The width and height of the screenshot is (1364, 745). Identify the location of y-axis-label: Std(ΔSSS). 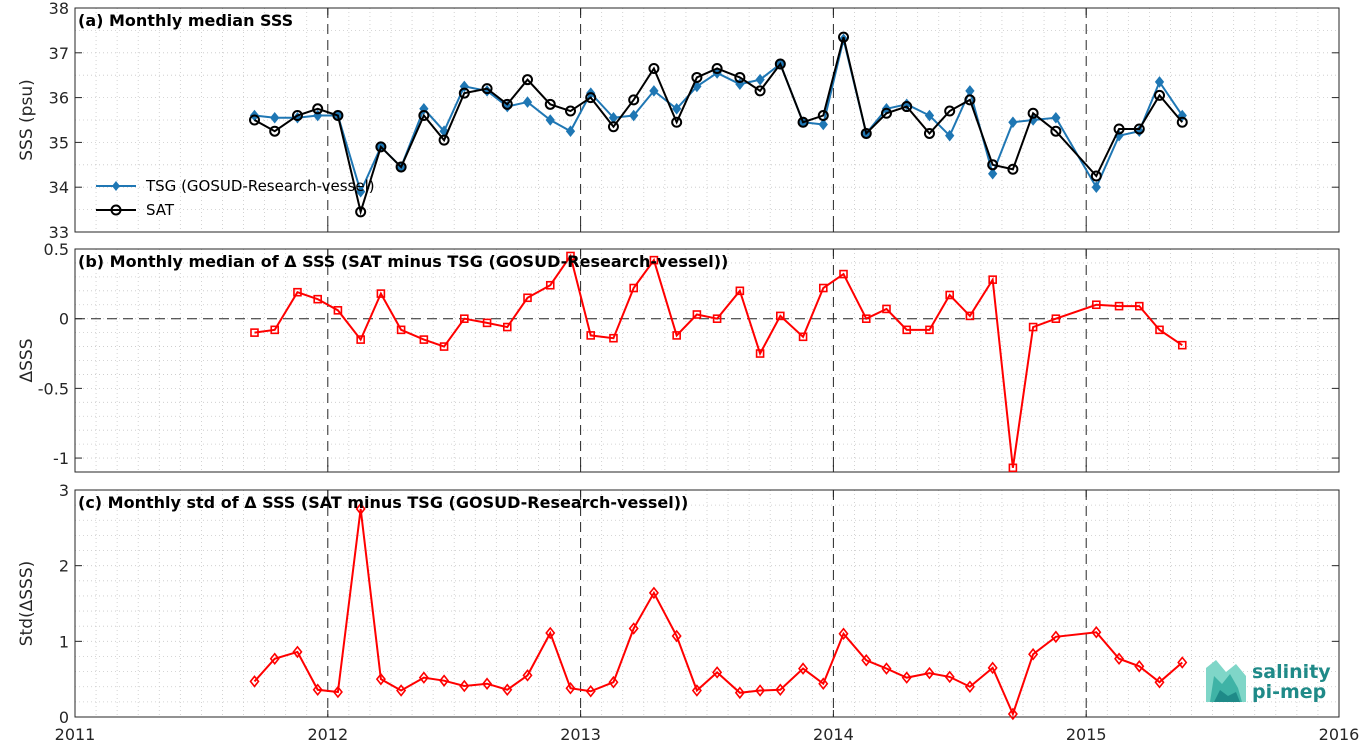
(27, 604).